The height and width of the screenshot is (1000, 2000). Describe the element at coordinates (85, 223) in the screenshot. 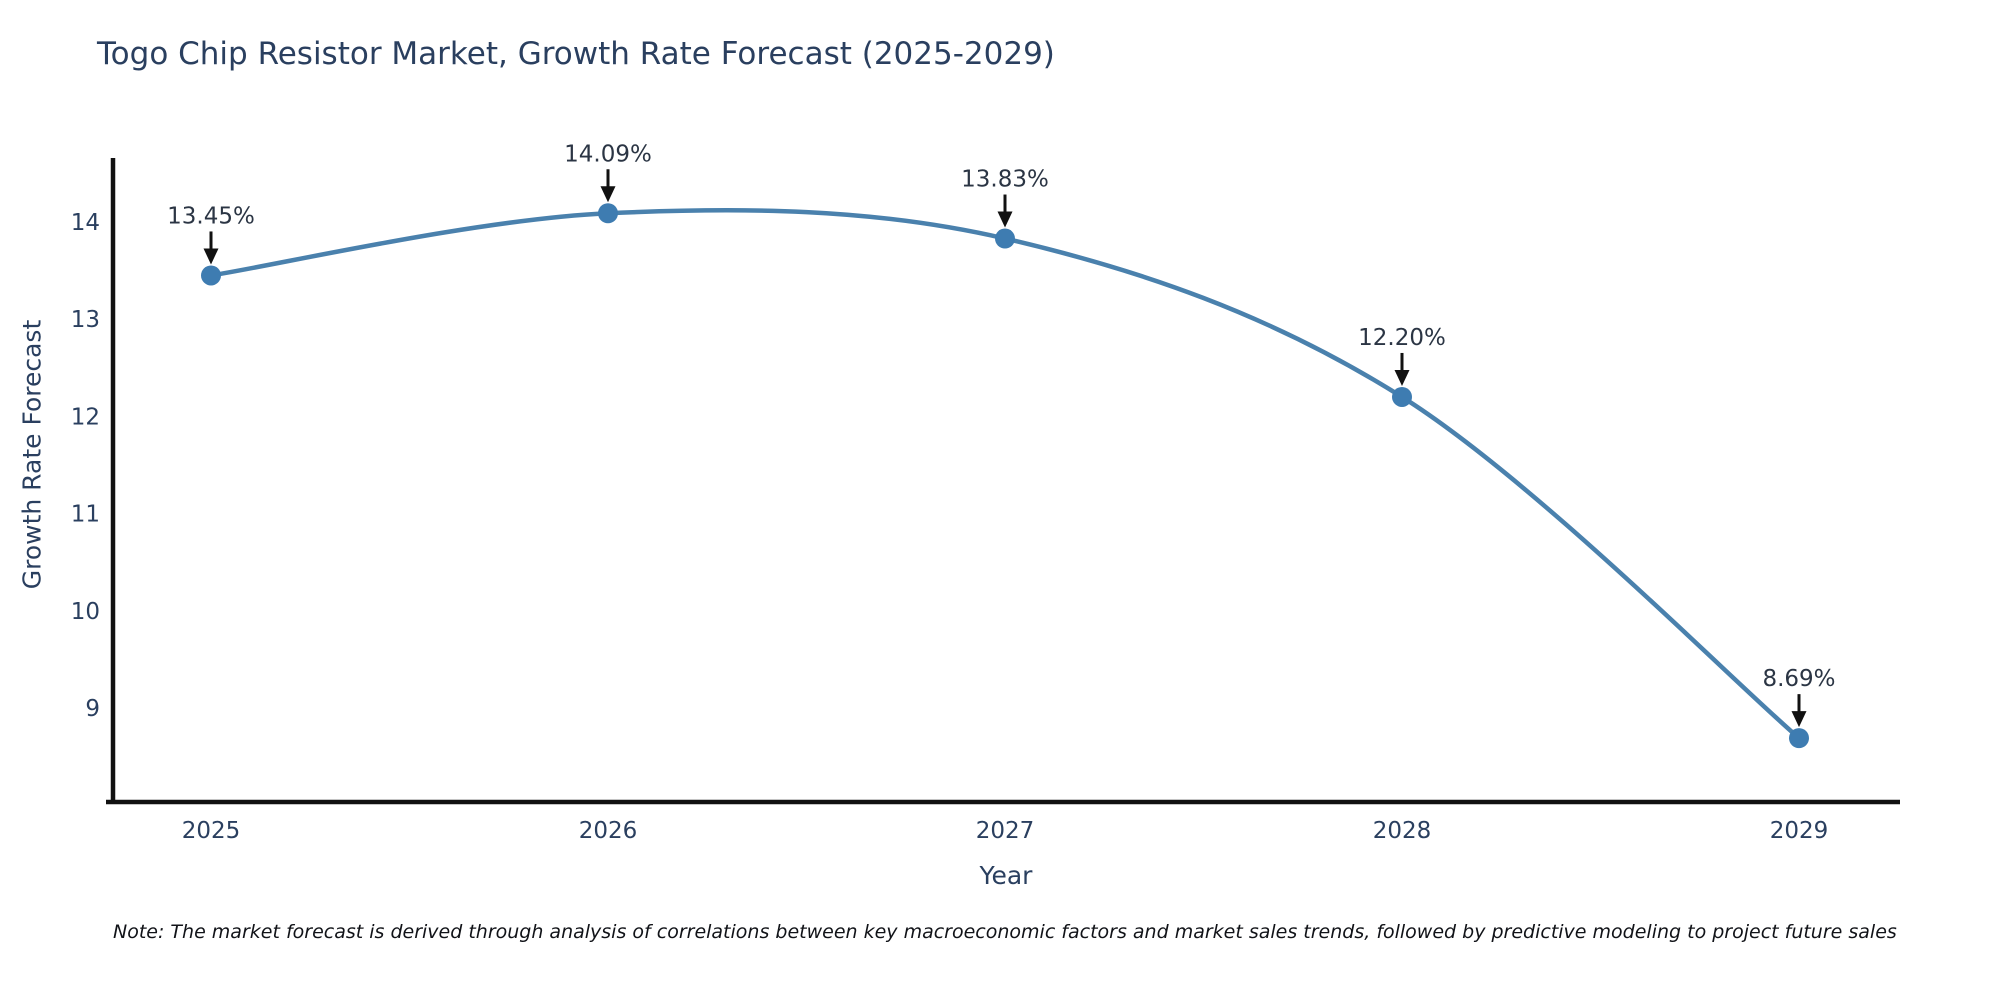

I see `y-tick-label: 14` at that location.